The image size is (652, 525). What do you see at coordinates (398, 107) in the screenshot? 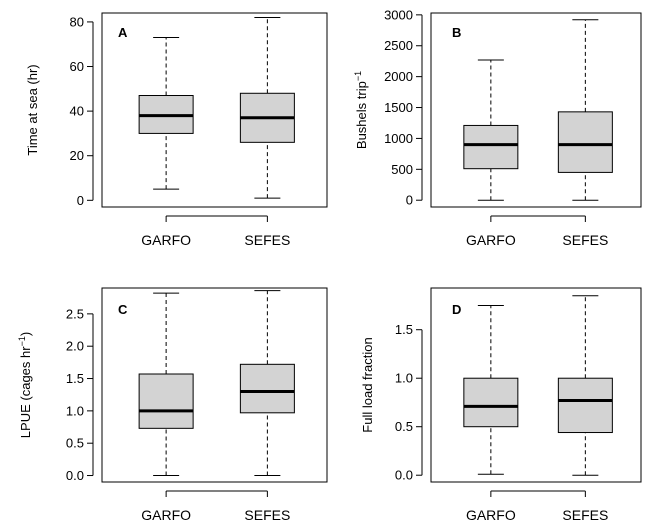
I see `y-tick-label: 1500` at bounding box center [398, 107].